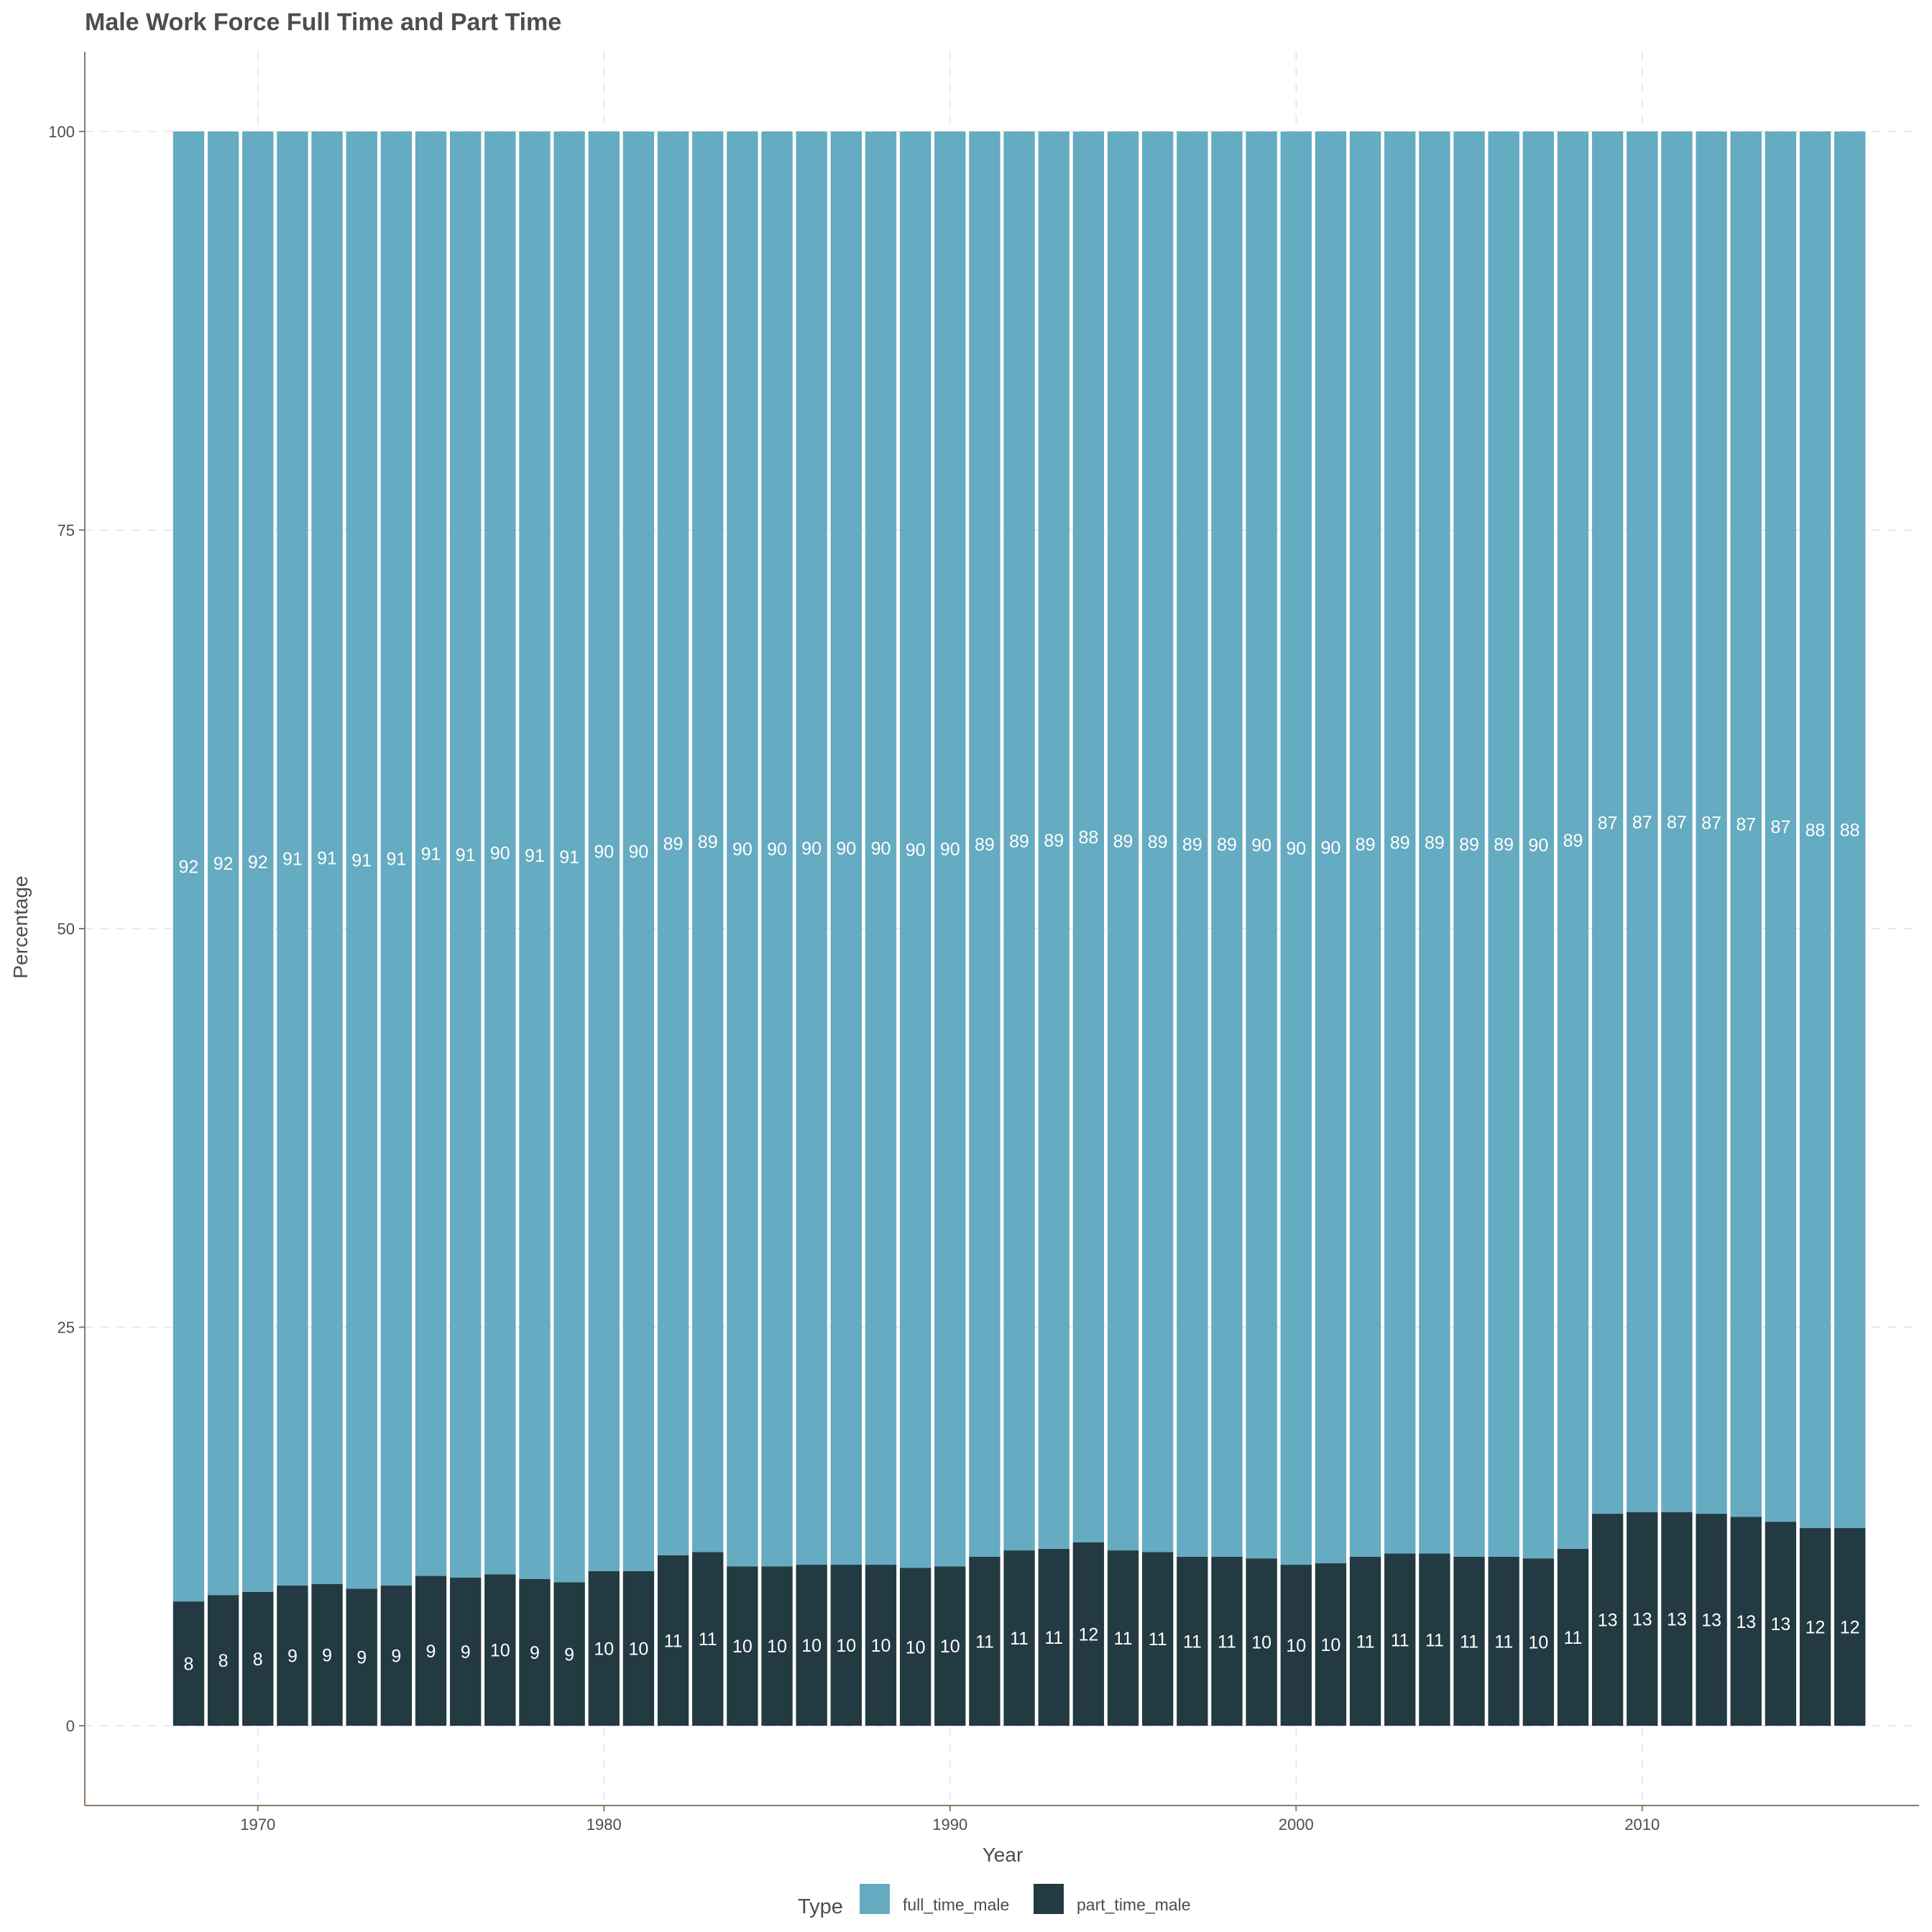 Image resolution: width=1932 pixels, height=1932 pixels. I want to click on bar-part-time-2005, so click(1469, 1641).